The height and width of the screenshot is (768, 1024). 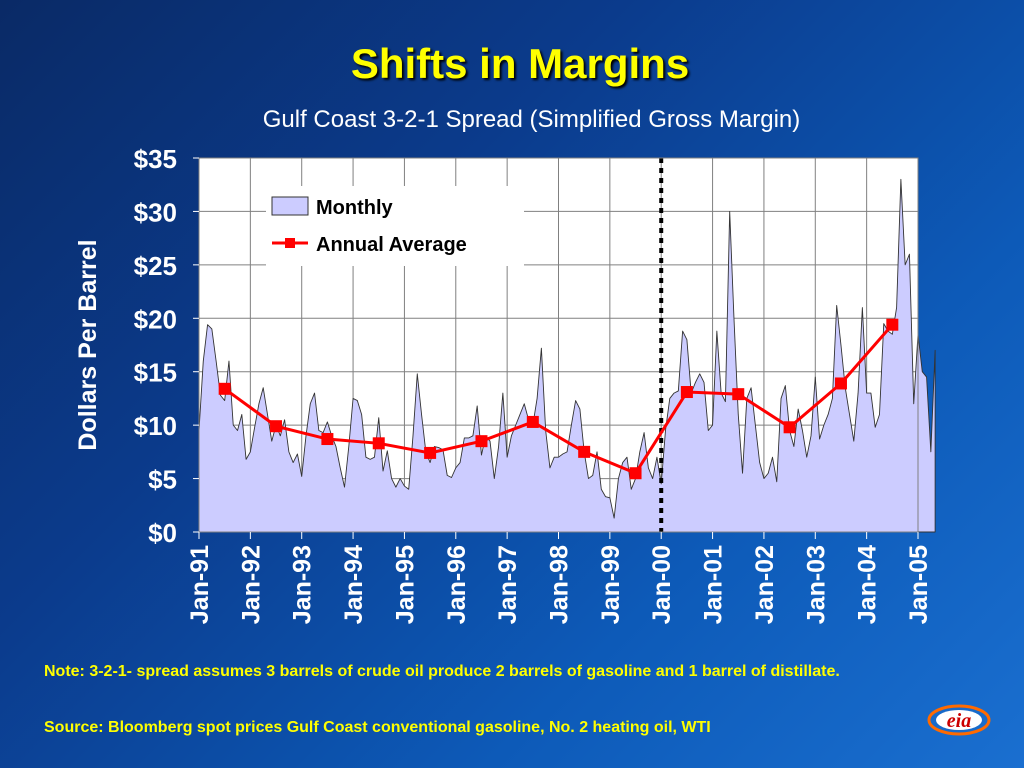 What do you see at coordinates (162, 480) in the screenshot?
I see `y-tick-label: $5` at bounding box center [162, 480].